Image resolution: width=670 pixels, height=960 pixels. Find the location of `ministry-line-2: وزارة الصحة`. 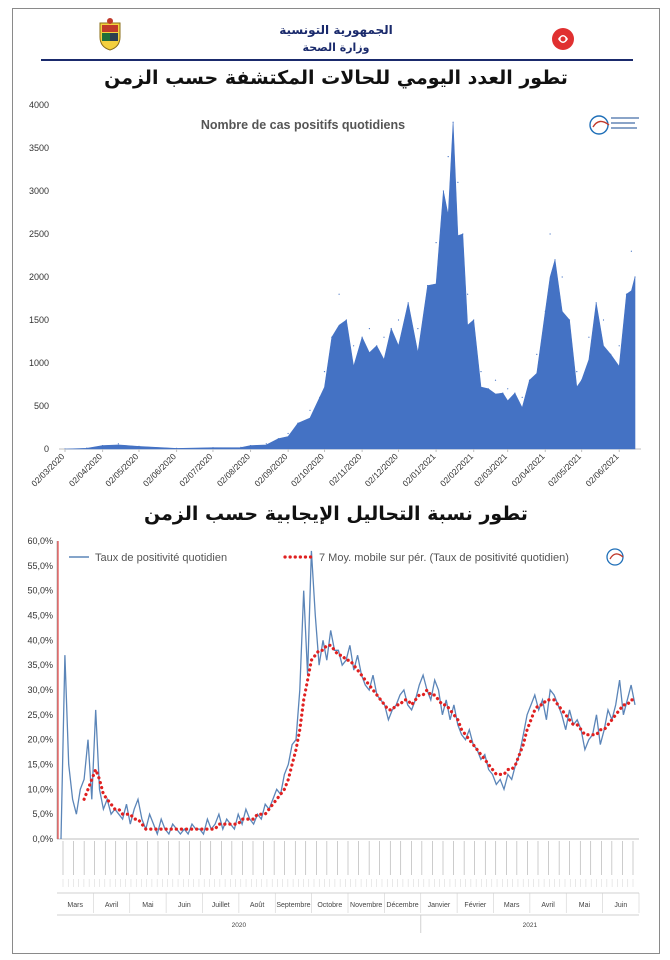

ministry-line-2: وزارة الصحة is located at coordinates (336, 47).